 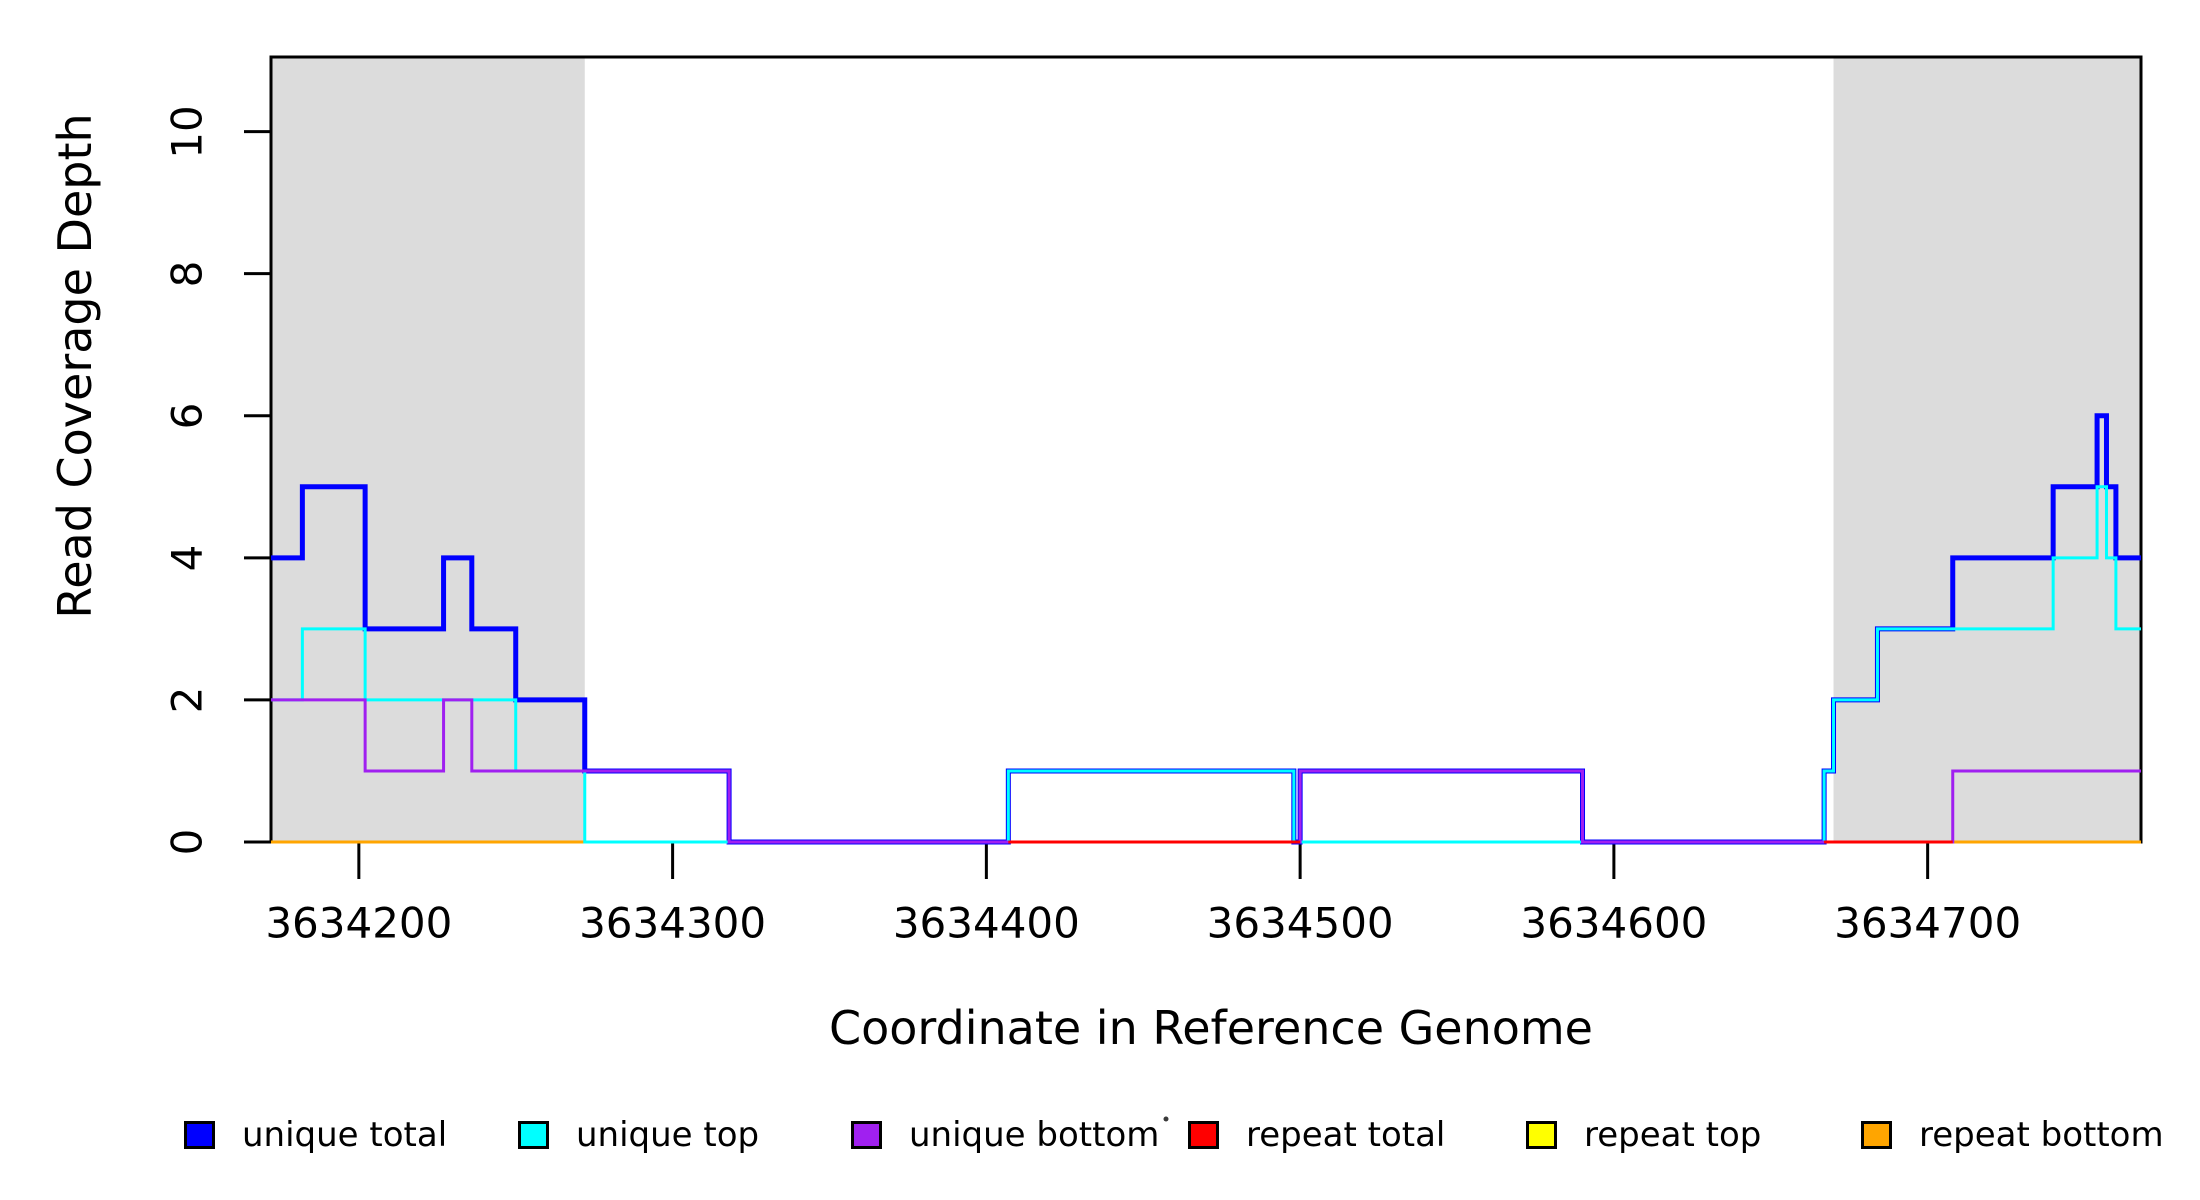 What do you see at coordinates (75, 366) in the screenshot?
I see `y-axis-title: Read Coverage Depth` at bounding box center [75, 366].